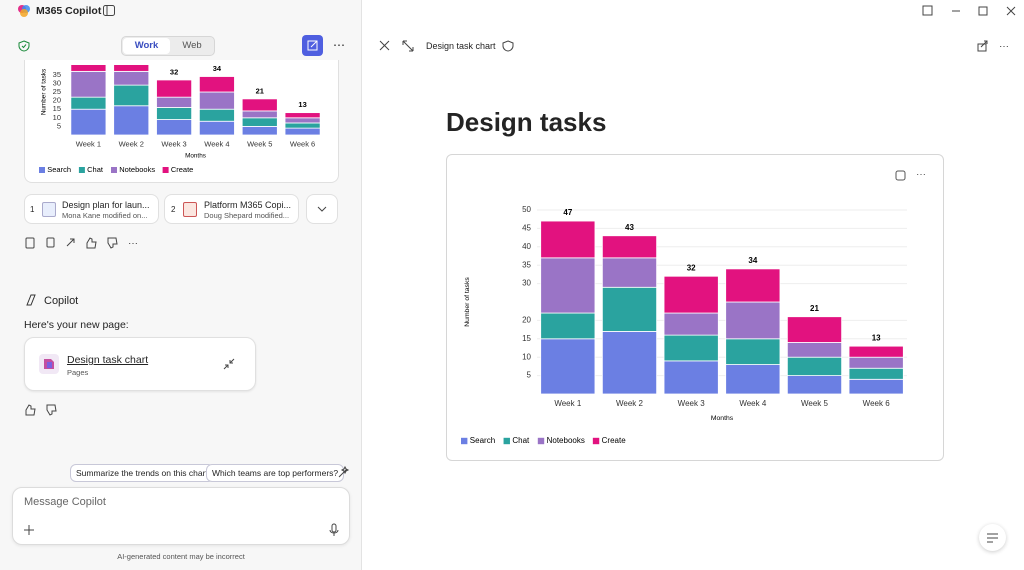  I want to click on response-actions: ⋯, so click(84, 243).